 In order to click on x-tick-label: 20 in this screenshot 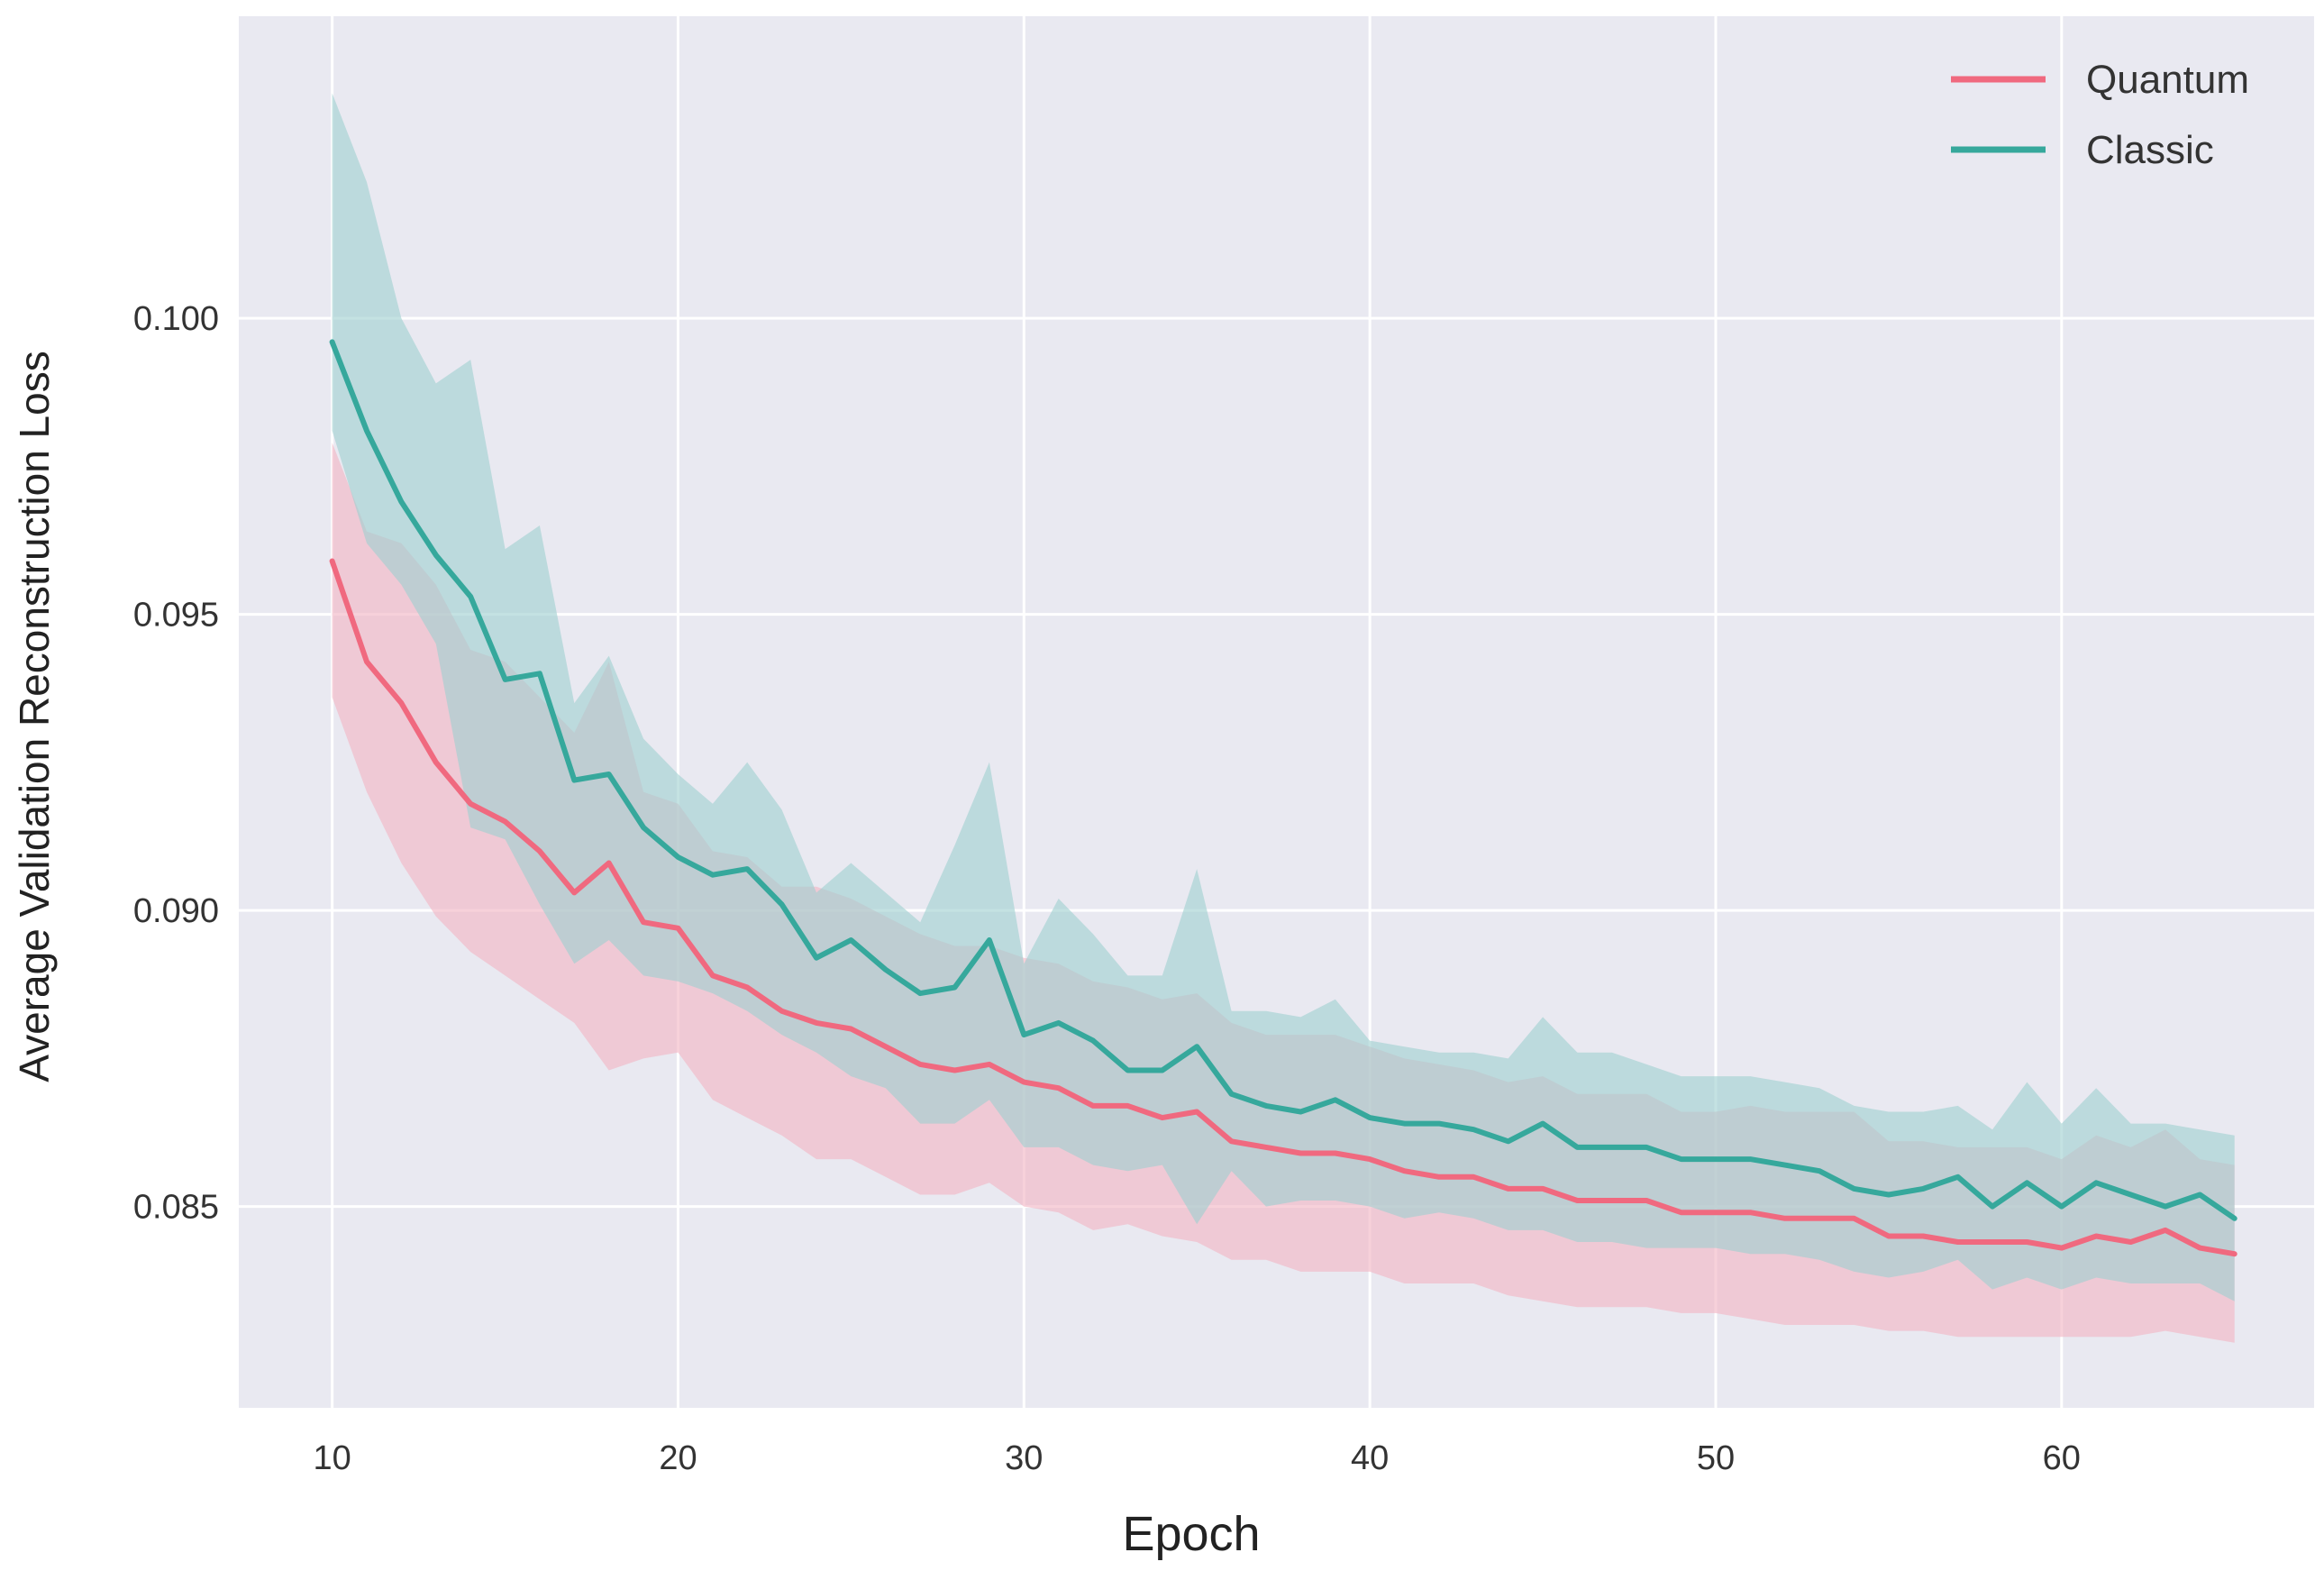, I will do `click(678, 1458)`.